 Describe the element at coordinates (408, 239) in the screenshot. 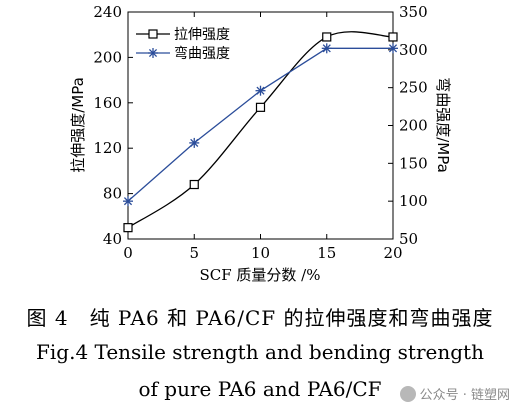

I see `y-right-tick-label: 50` at that location.